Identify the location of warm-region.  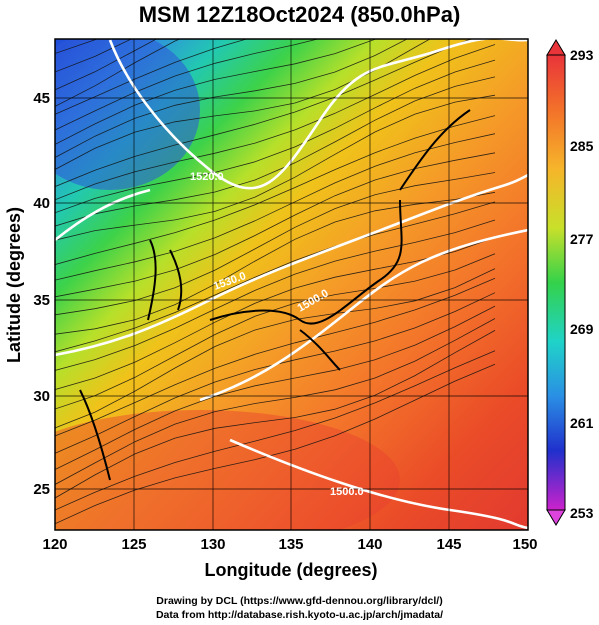
(227, 470).